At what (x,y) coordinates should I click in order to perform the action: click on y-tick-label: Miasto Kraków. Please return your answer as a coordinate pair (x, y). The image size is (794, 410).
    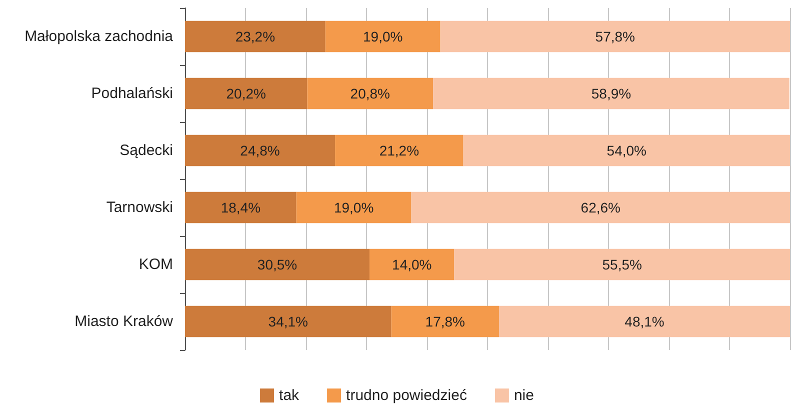
    Looking at the image, I should click on (124, 321).